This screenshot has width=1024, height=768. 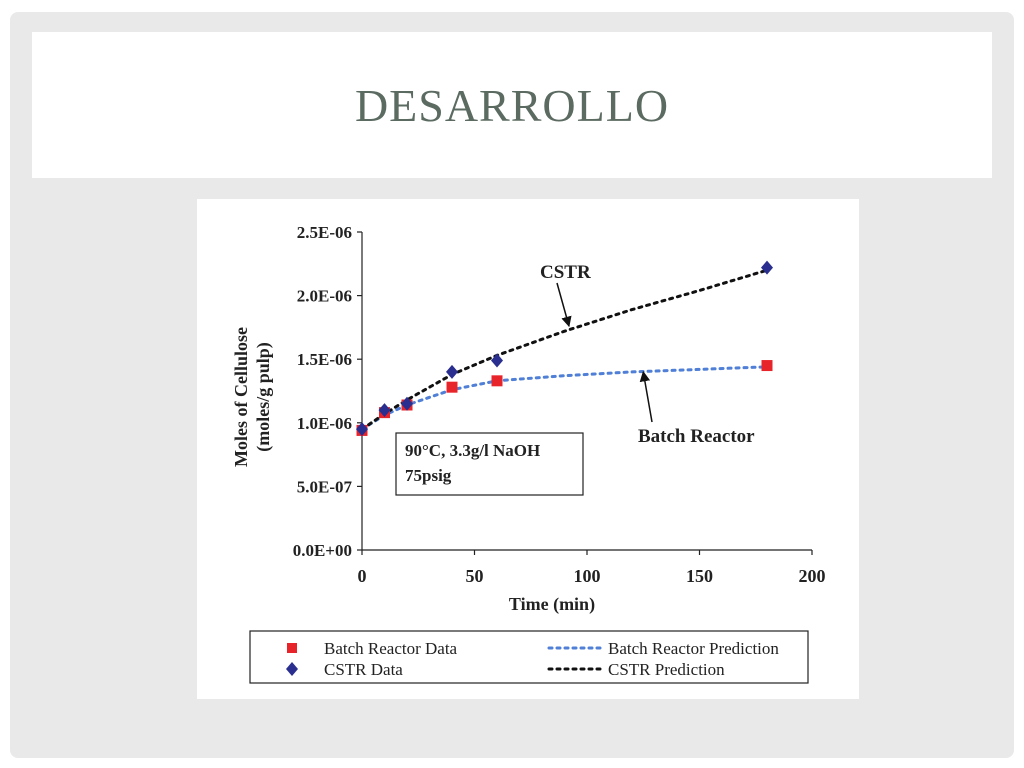 What do you see at coordinates (263, 397) in the screenshot?
I see `y-axis-label-line: (moles/g pulp)` at bounding box center [263, 397].